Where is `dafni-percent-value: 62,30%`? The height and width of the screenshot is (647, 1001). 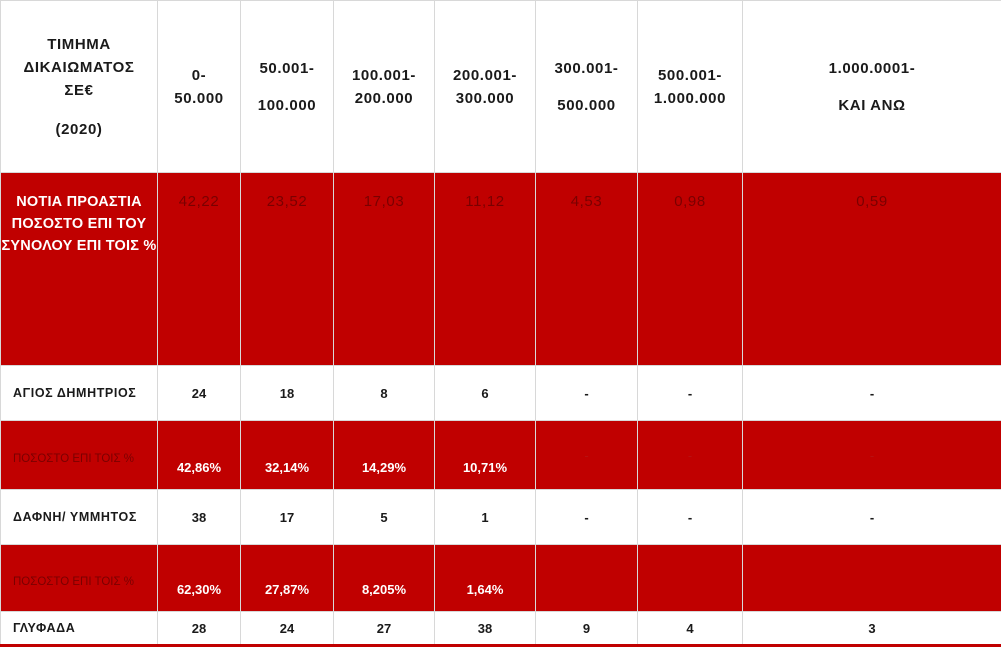 dafni-percent-value: 62,30% is located at coordinates (199, 578).